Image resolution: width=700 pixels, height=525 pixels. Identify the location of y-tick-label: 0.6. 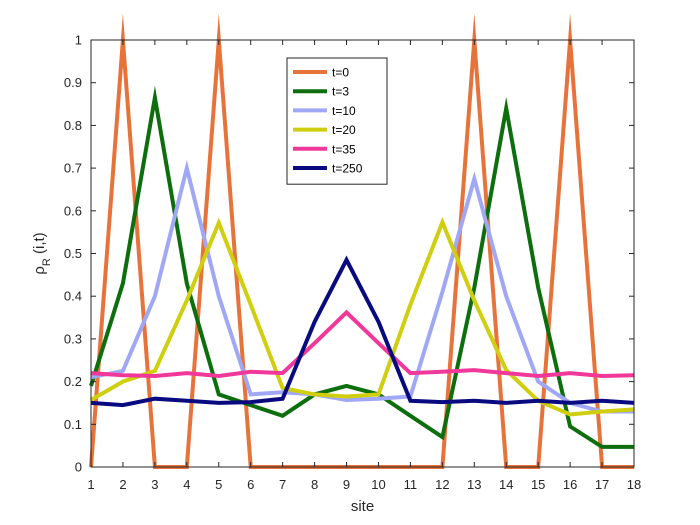
(73, 210).